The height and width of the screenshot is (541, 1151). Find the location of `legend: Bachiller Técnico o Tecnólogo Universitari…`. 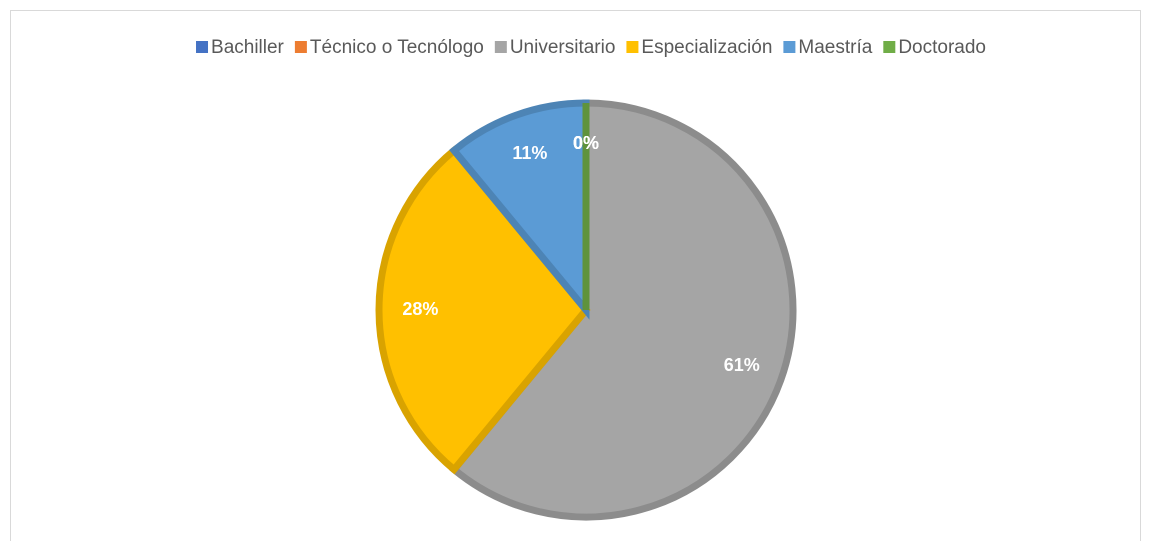

legend: Bachiller Técnico o Tecnólogo Universitari… is located at coordinates (591, 47).